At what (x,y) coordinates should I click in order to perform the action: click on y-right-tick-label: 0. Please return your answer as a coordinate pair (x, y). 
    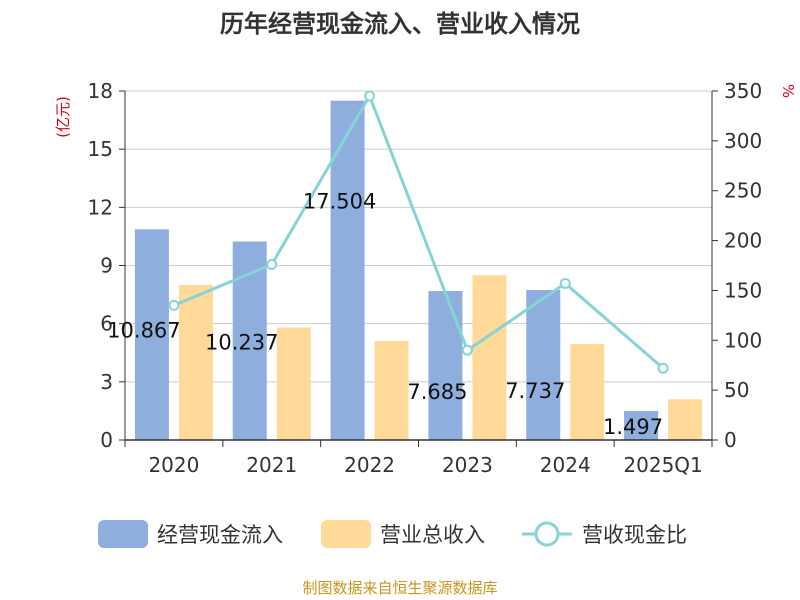
    Looking at the image, I should click on (730, 440).